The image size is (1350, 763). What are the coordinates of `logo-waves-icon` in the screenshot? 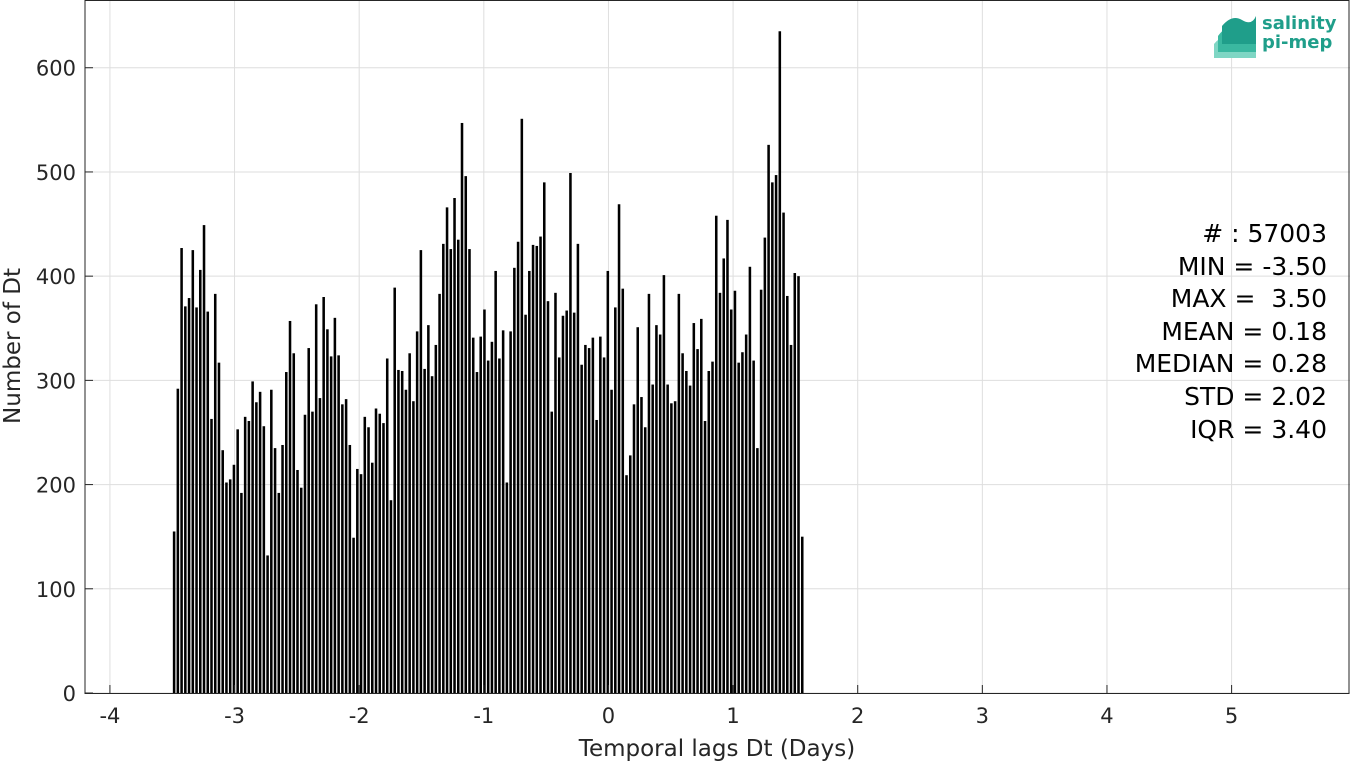 It's located at (1235, 37).